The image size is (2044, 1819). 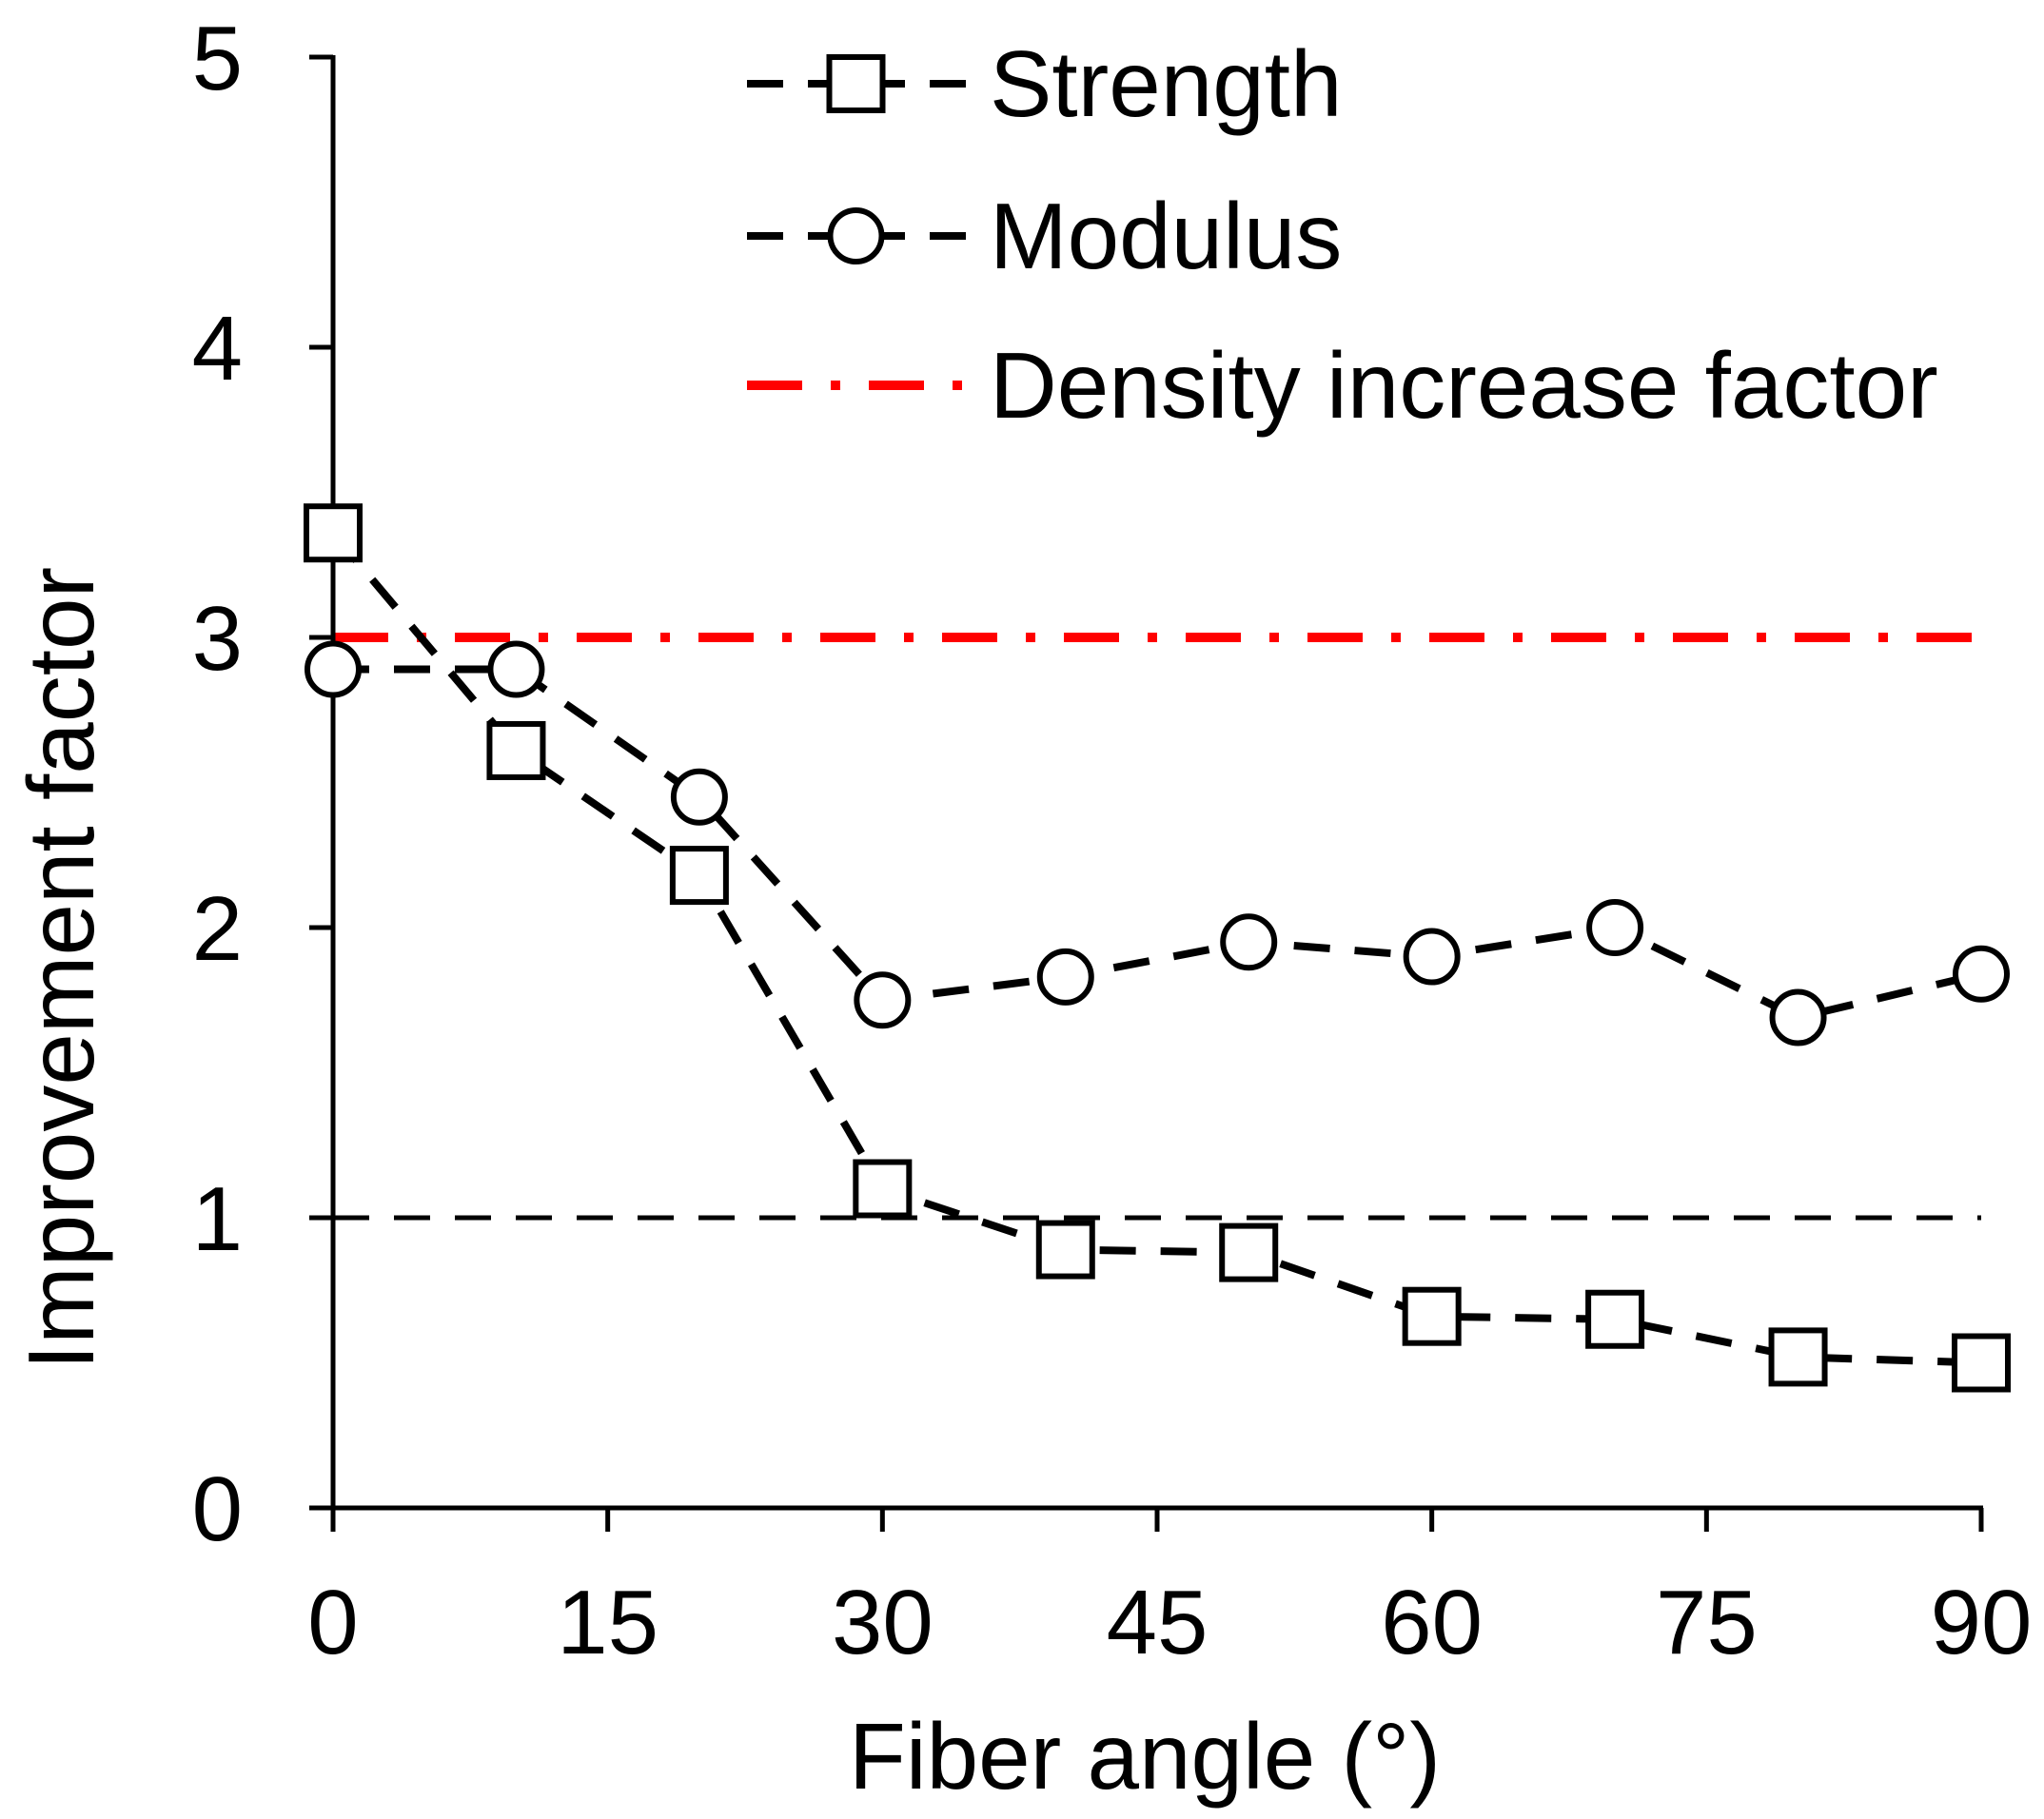 What do you see at coordinates (1145, 1756) in the screenshot?
I see `x-axis-title: Fiber angle (°)` at bounding box center [1145, 1756].